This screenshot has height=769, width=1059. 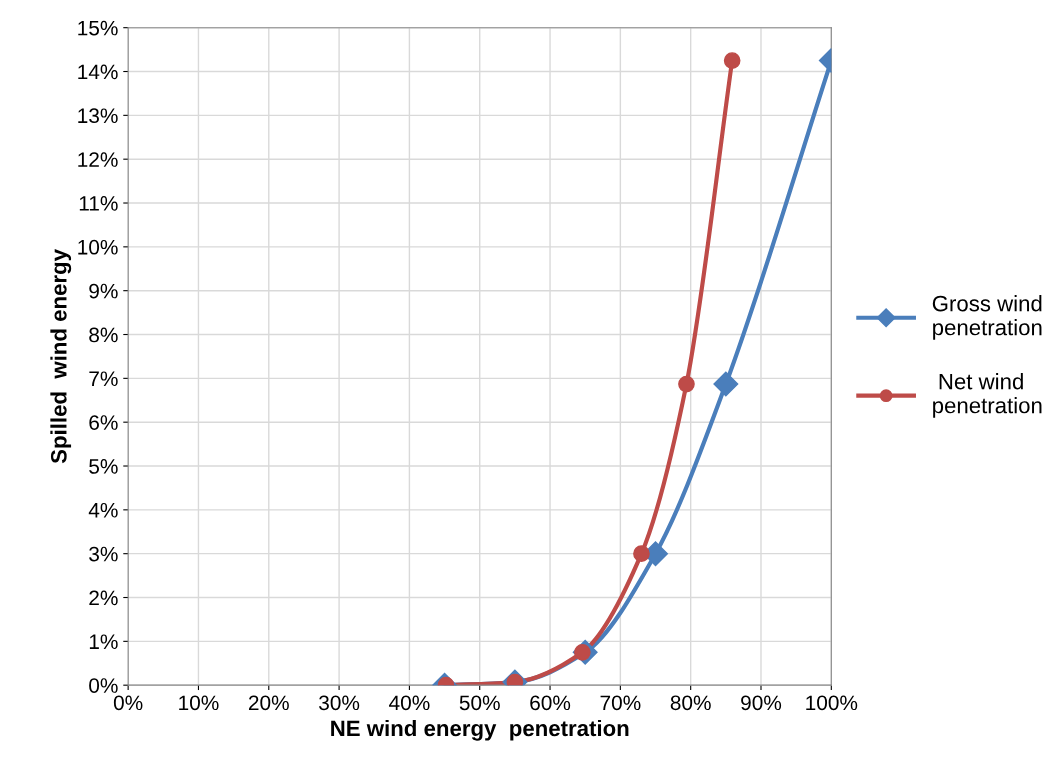 What do you see at coordinates (409, 703) in the screenshot?
I see `x-tick-label: 40%` at bounding box center [409, 703].